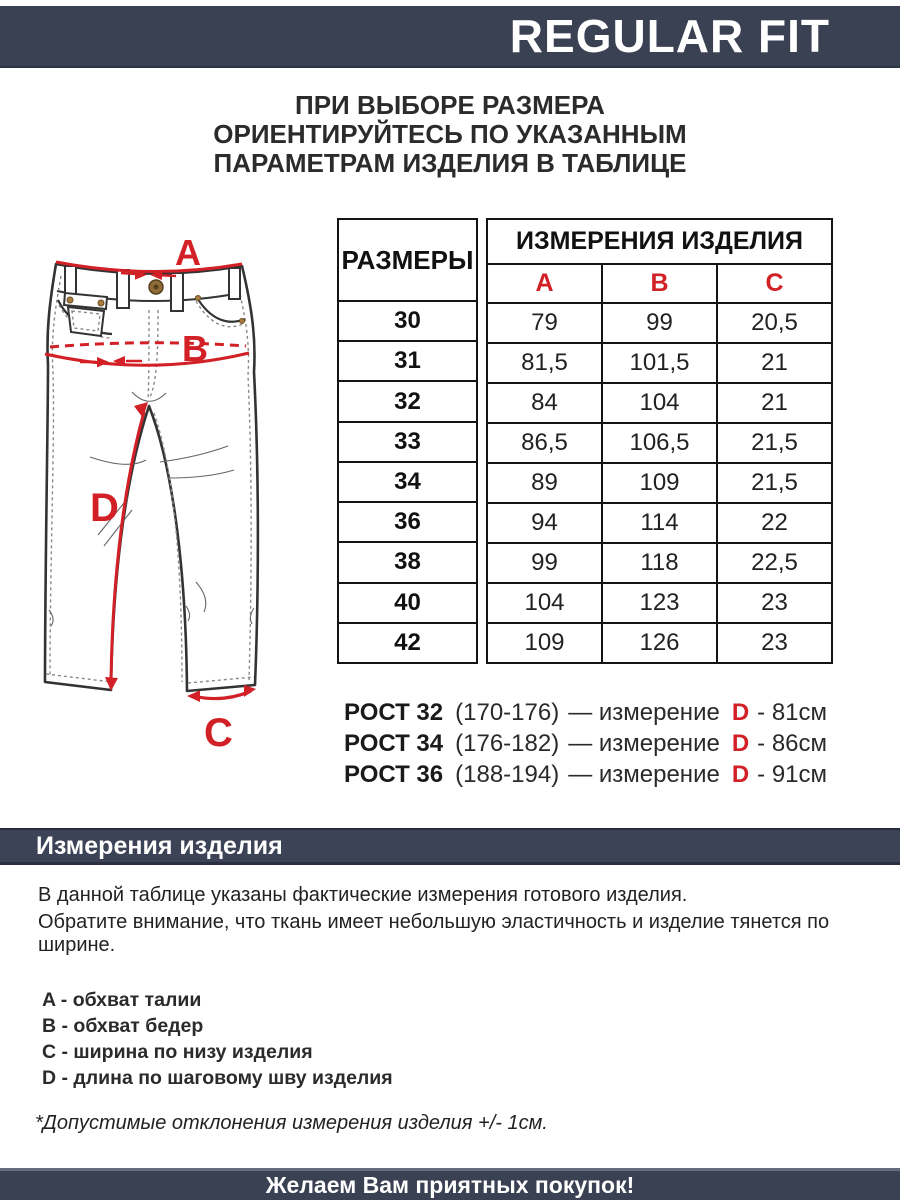  What do you see at coordinates (195, 348) in the screenshot?
I see `label-b: B` at bounding box center [195, 348].